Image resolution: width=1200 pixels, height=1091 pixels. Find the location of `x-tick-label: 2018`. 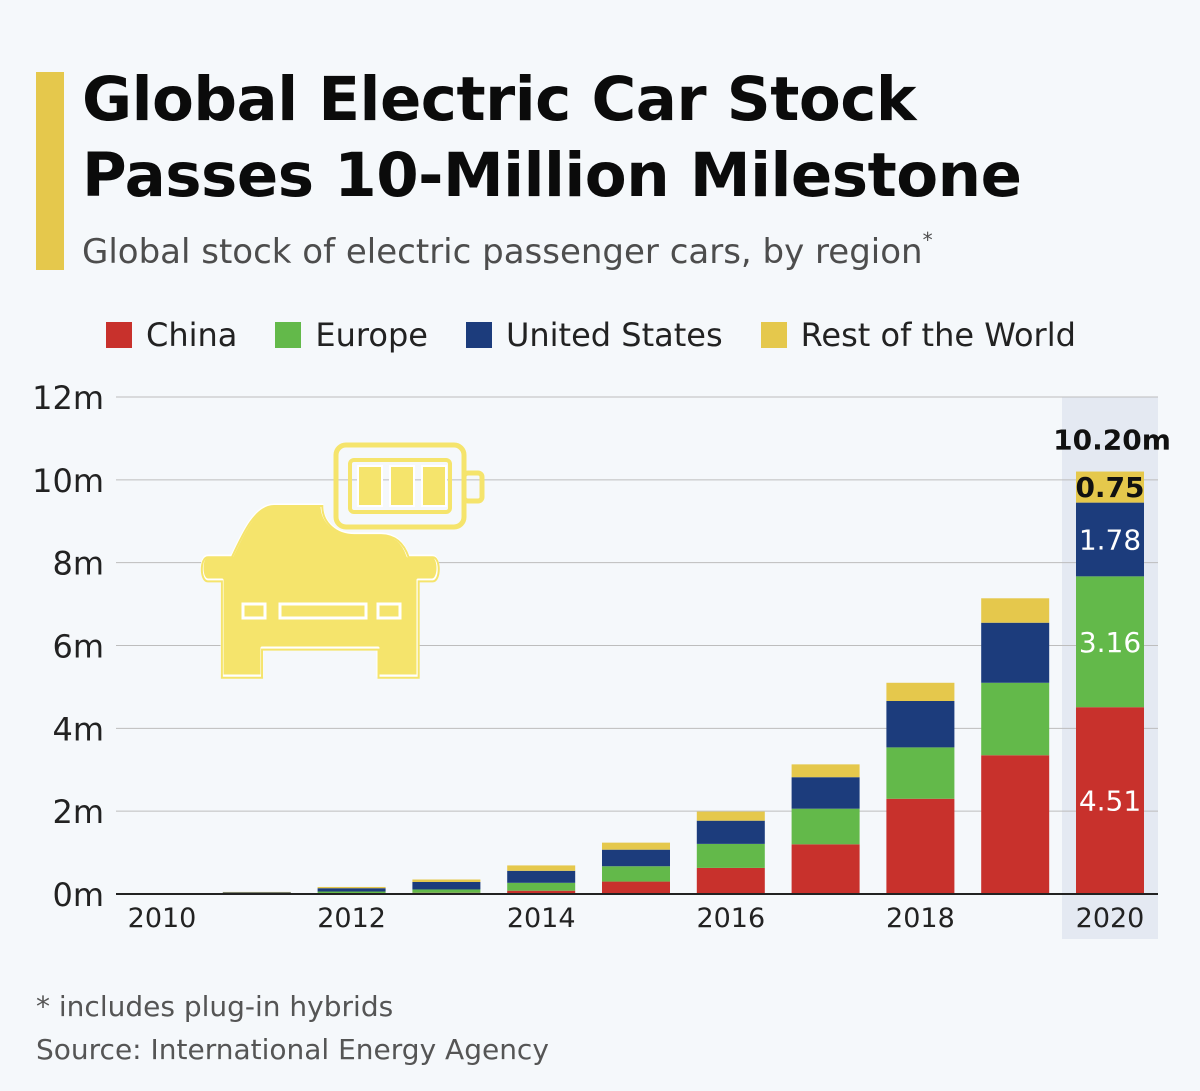

x-tick-label: 2018 is located at coordinates (920, 918).